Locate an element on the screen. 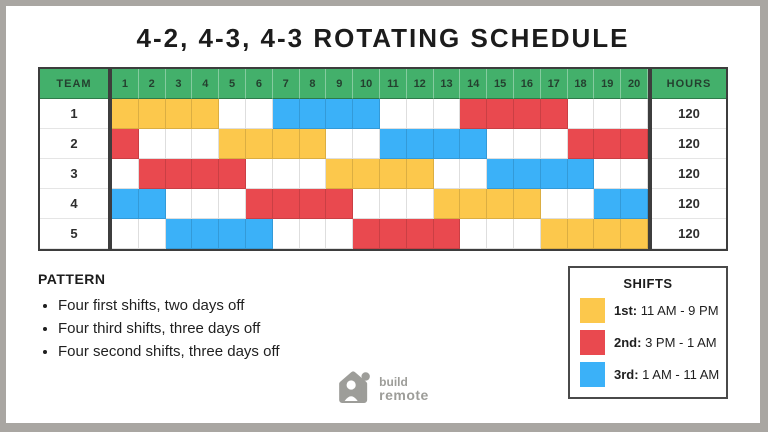  day-header: 20 is located at coordinates (634, 84).